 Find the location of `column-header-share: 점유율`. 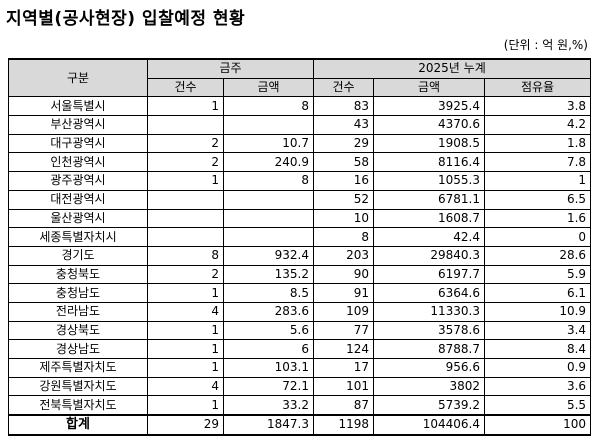

column-header-share: 점유율 is located at coordinates (537, 87).